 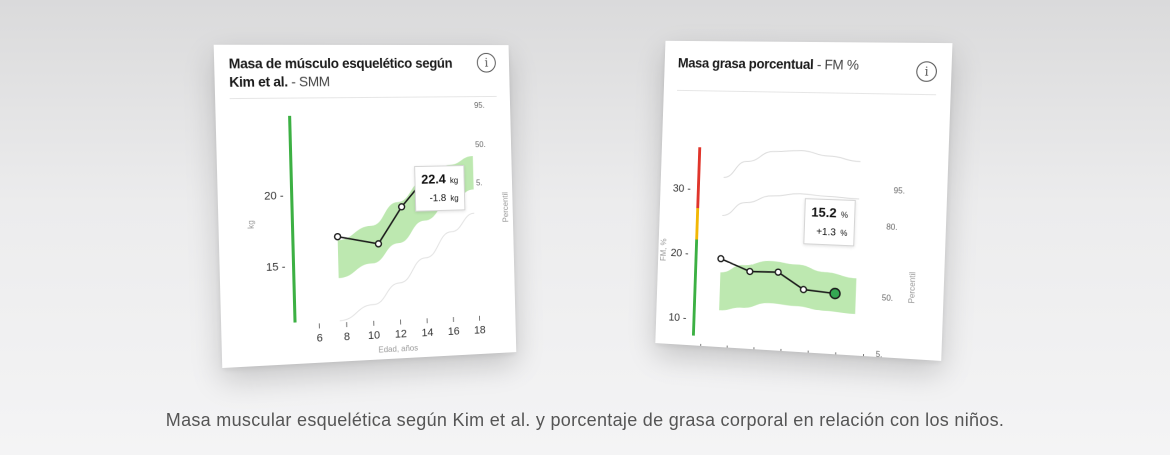 What do you see at coordinates (663, 249) in the screenshot?
I see `y-axis-label: FM, %` at bounding box center [663, 249].